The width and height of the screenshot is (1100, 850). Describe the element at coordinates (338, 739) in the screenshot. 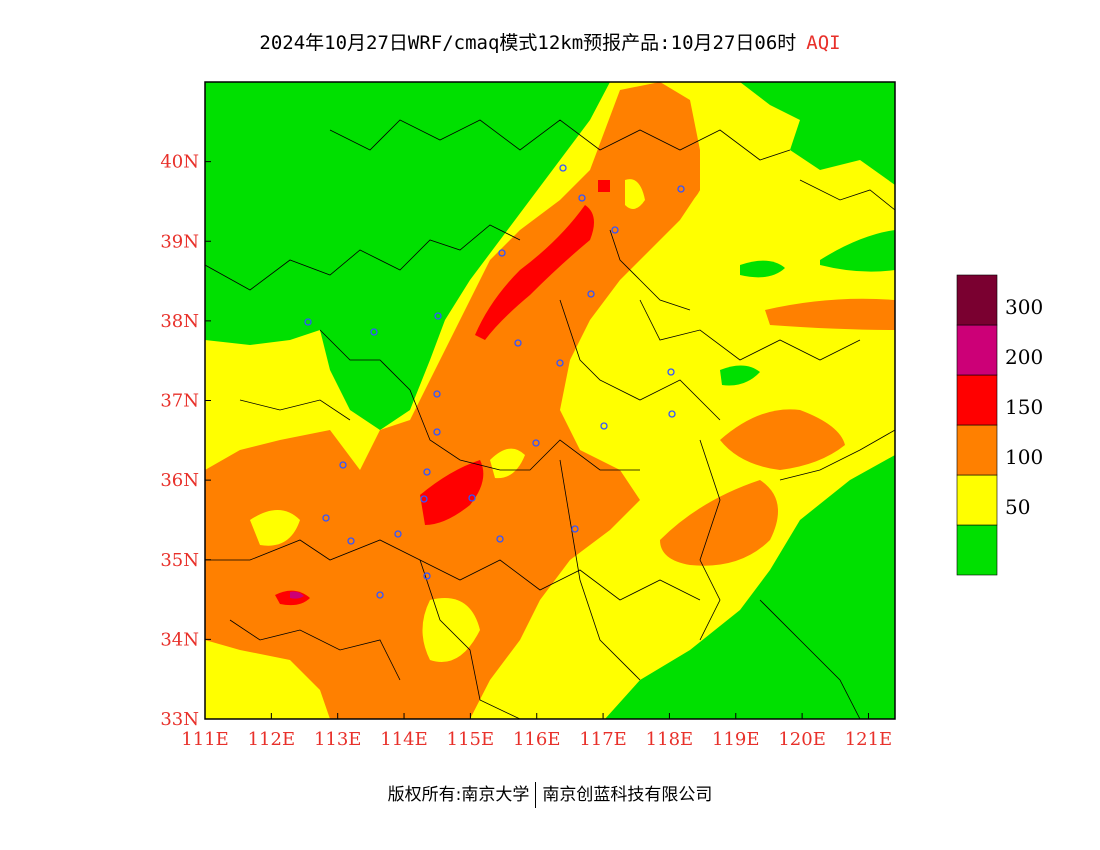

I see `x-tick-label: 113E` at that location.